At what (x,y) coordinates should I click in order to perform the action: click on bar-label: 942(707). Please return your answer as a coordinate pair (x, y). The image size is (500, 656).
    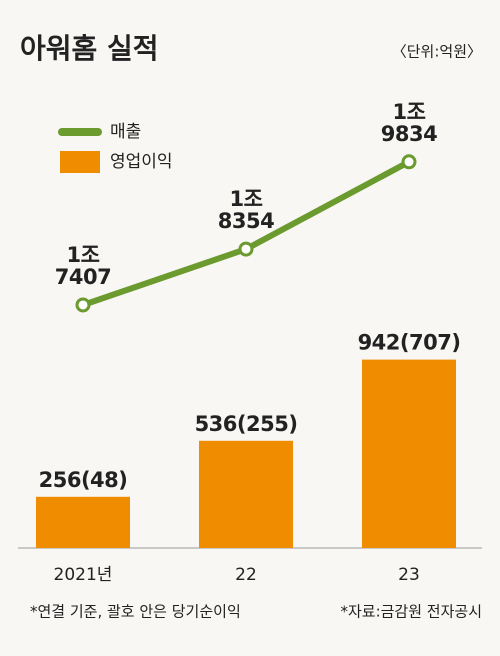
    Looking at the image, I should click on (409, 343).